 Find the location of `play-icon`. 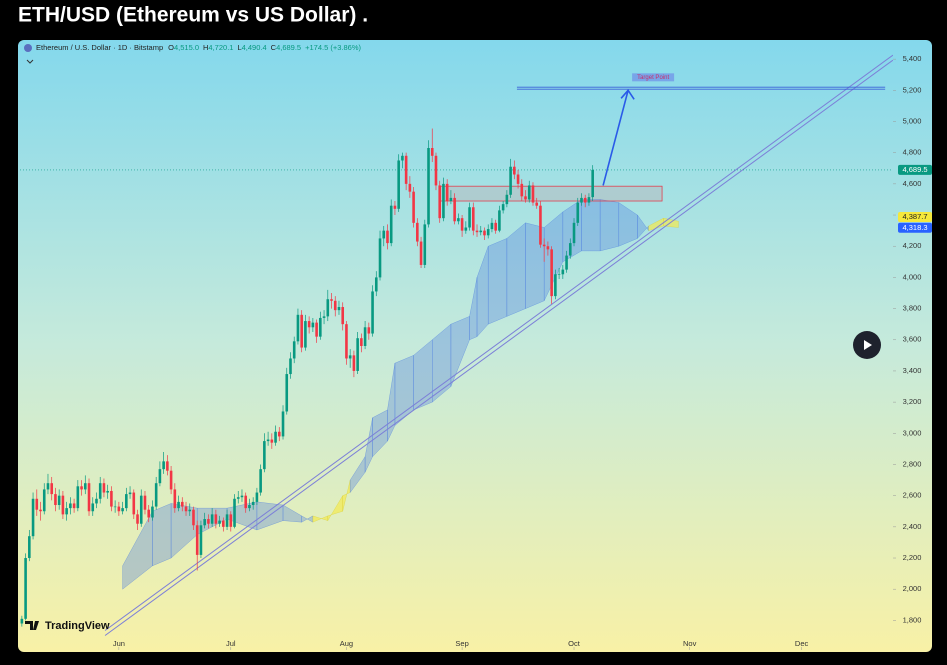

play-icon is located at coordinates (868, 345).